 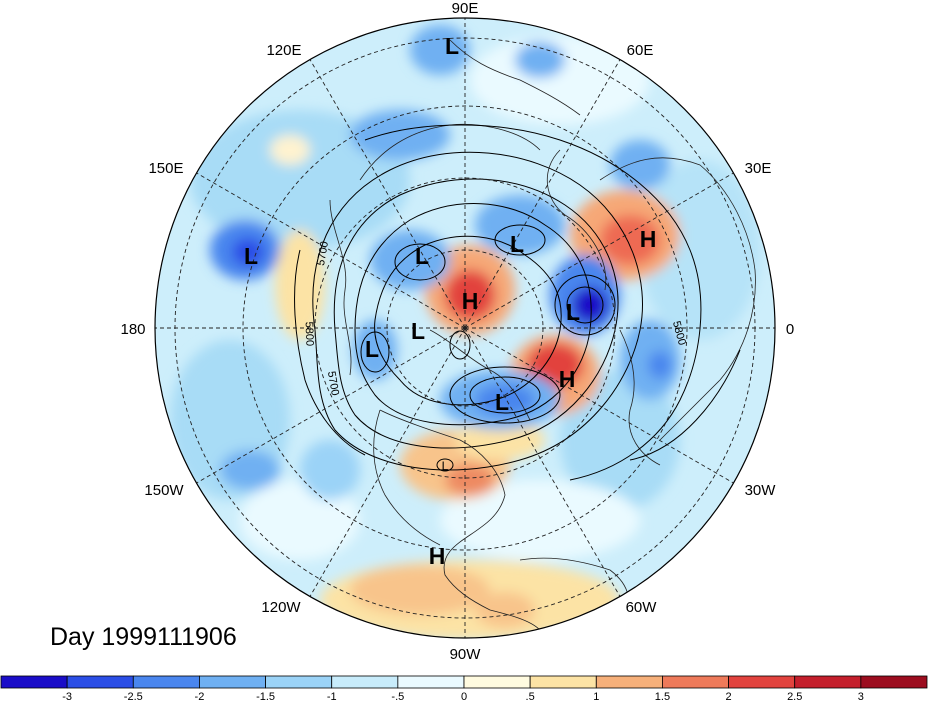 What do you see at coordinates (642, 607) in the screenshot?
I see `lon-label-60w: 60W` at bounding box center [642, 607].